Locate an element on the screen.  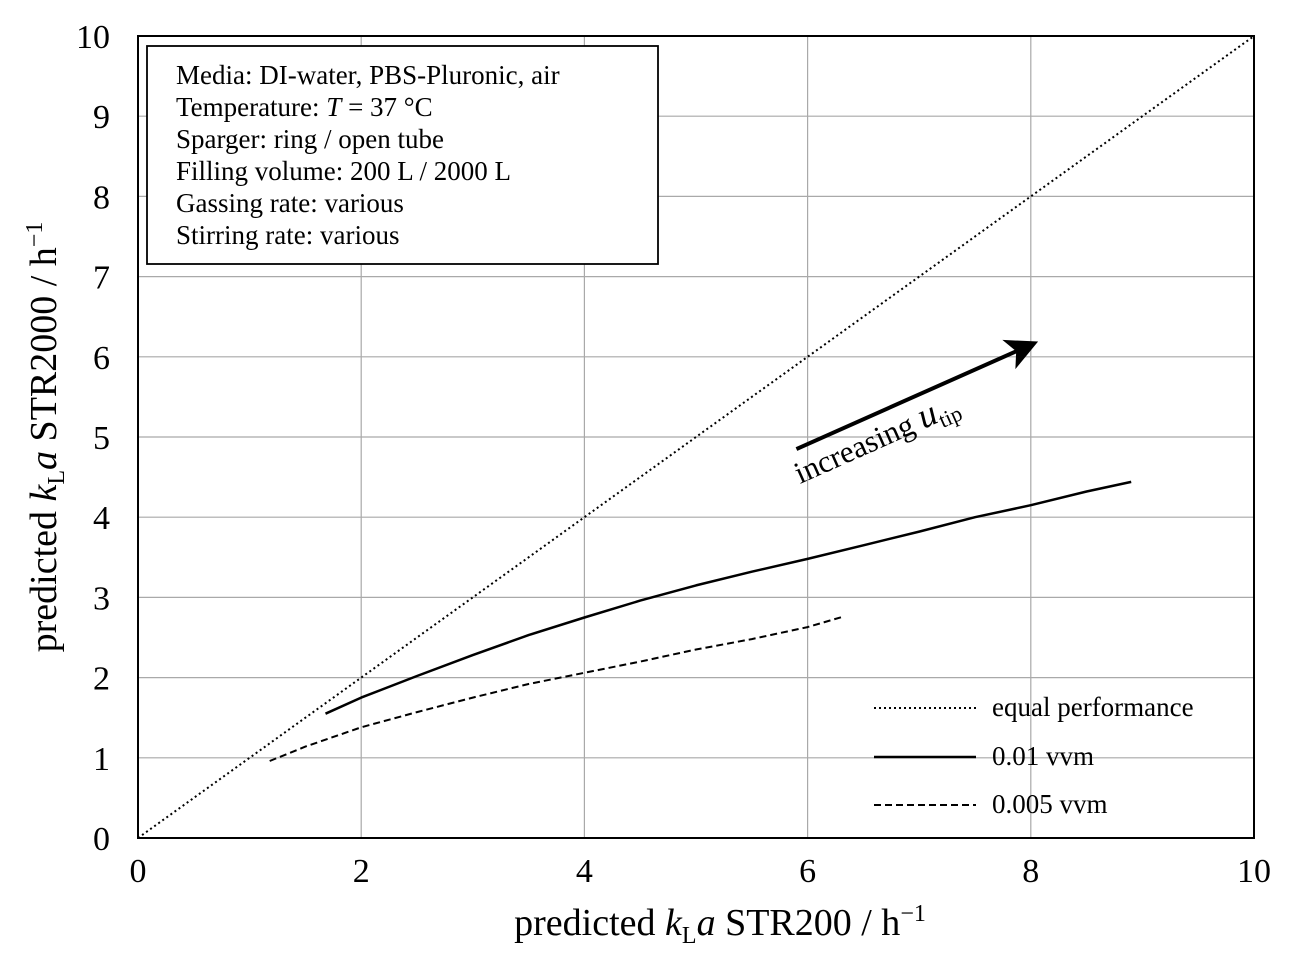
y-tick-label: 0 is located at coordinates (101, 839).